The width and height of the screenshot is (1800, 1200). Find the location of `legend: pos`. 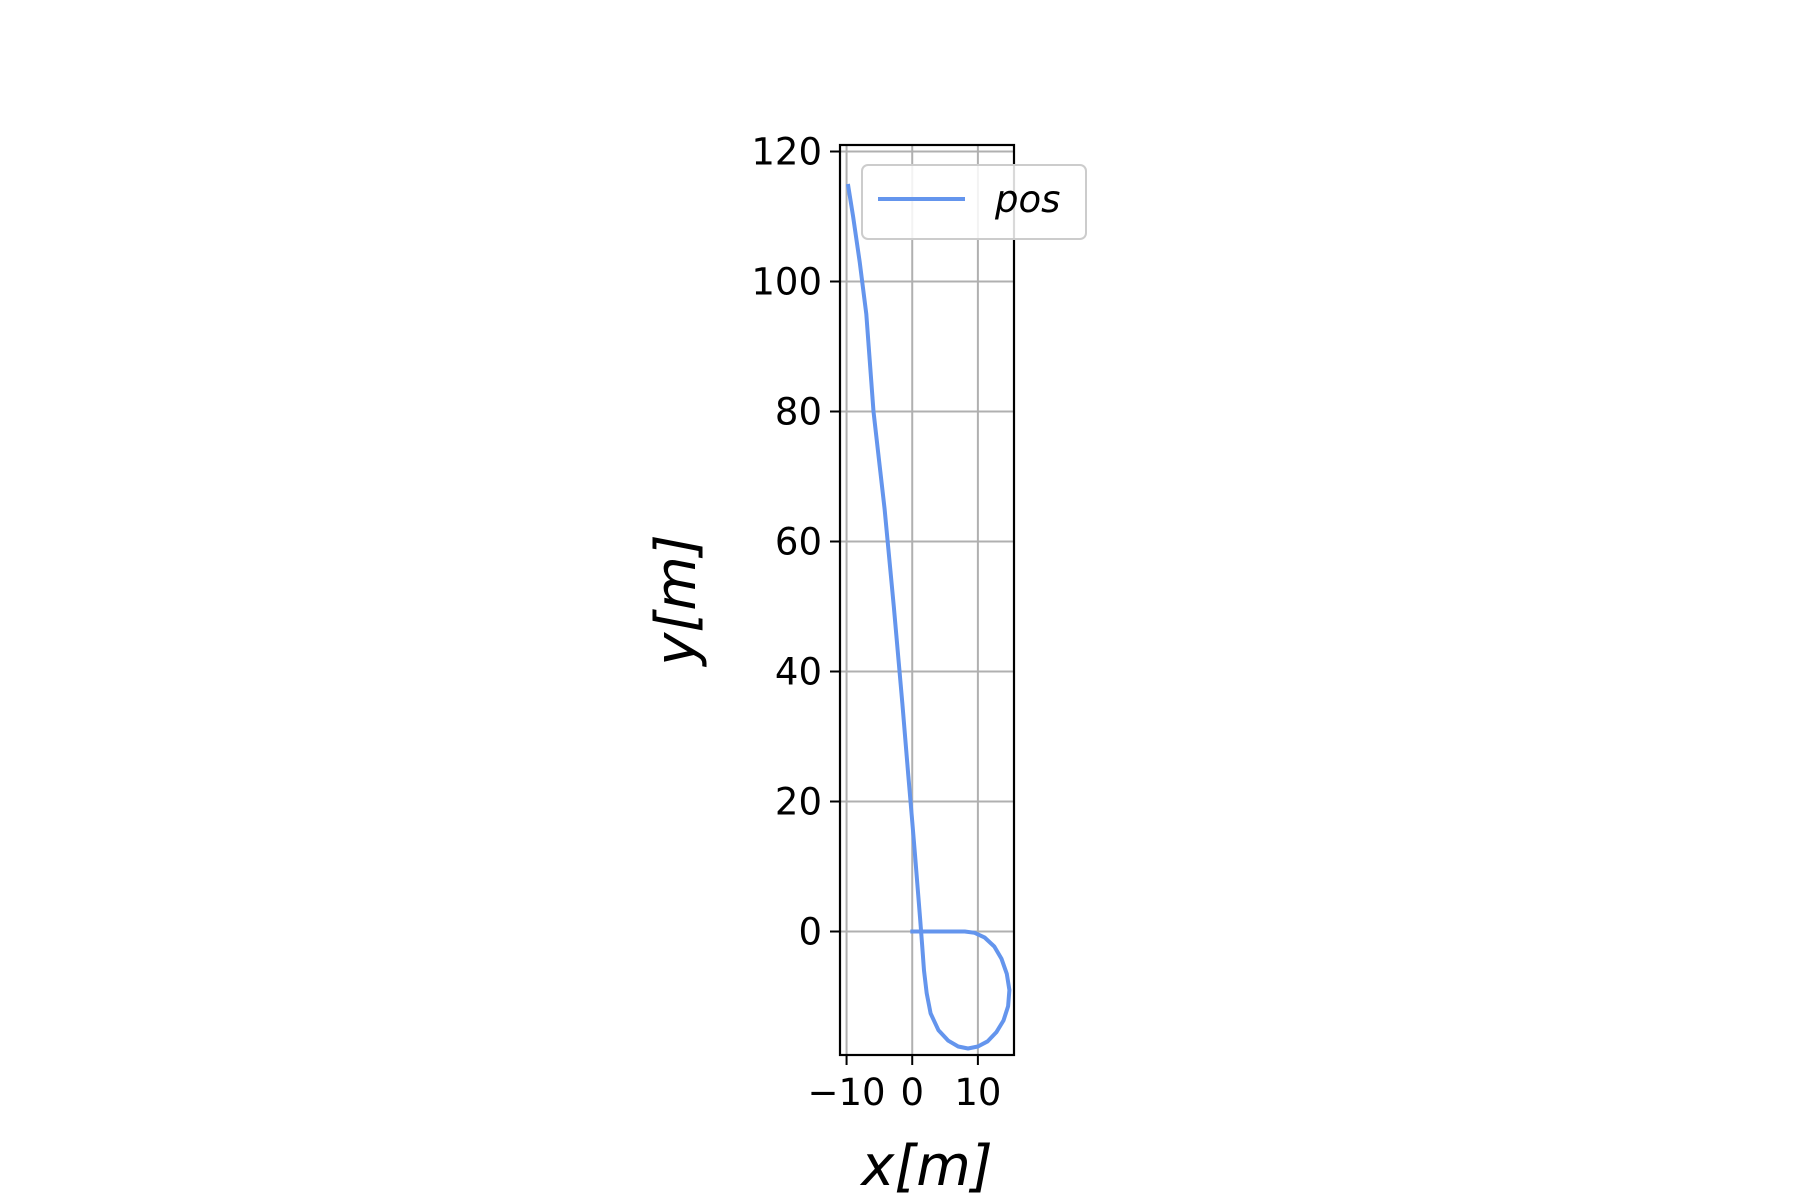

legend: pos is located at coordinates (974, 202).